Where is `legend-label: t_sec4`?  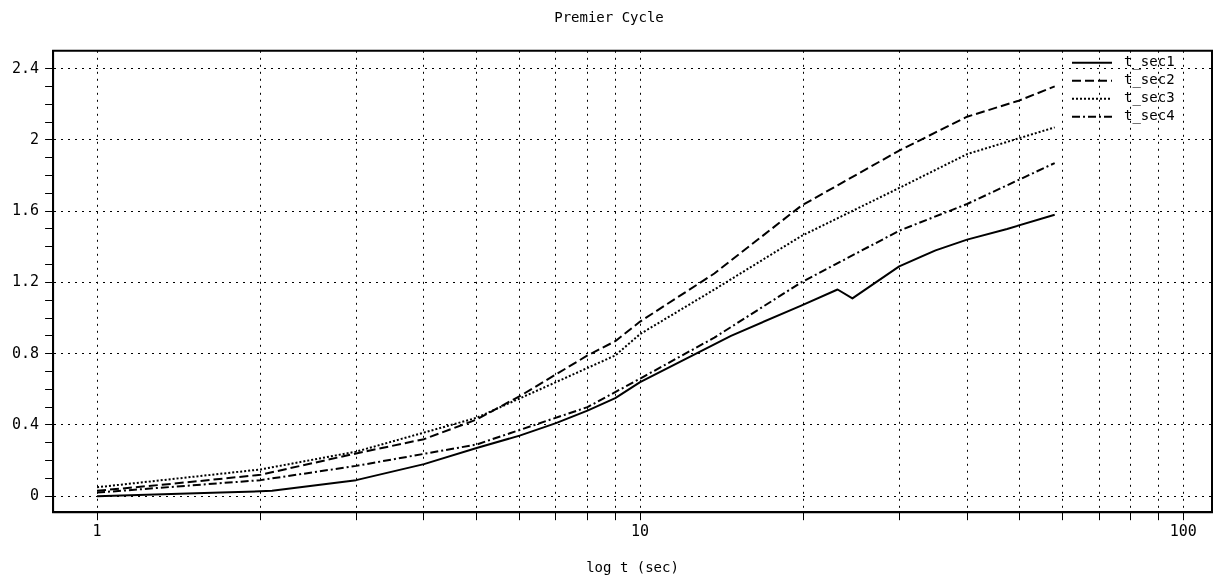 legend-label: t_sec4 is located at coordinates (1149, 116).